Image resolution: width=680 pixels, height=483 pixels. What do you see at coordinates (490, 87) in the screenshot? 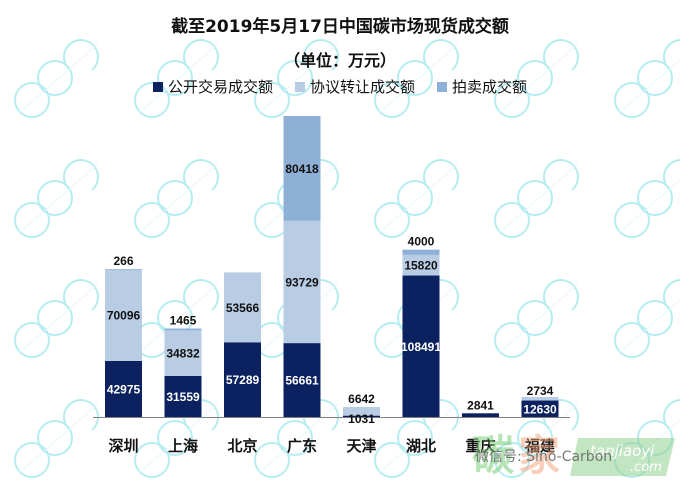
I see `legend-label-auction: 拍卖成交额` at bounding box center [490, 87].